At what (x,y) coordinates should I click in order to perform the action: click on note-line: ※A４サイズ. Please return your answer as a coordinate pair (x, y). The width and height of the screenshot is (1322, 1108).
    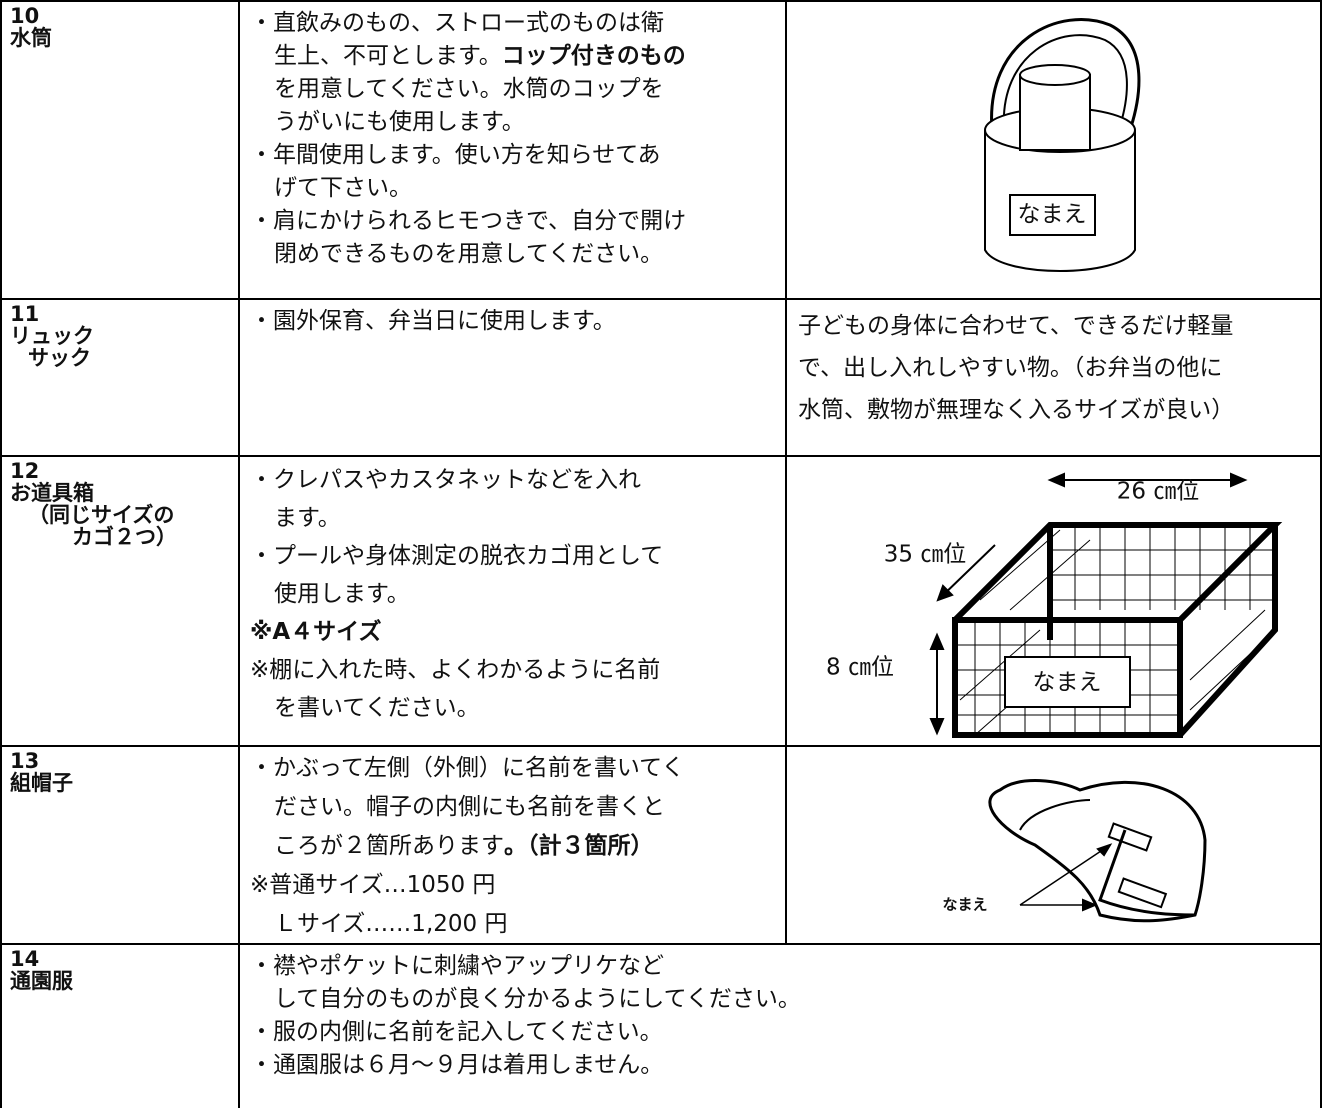
    Looking at the image, I should click on (315, 629).